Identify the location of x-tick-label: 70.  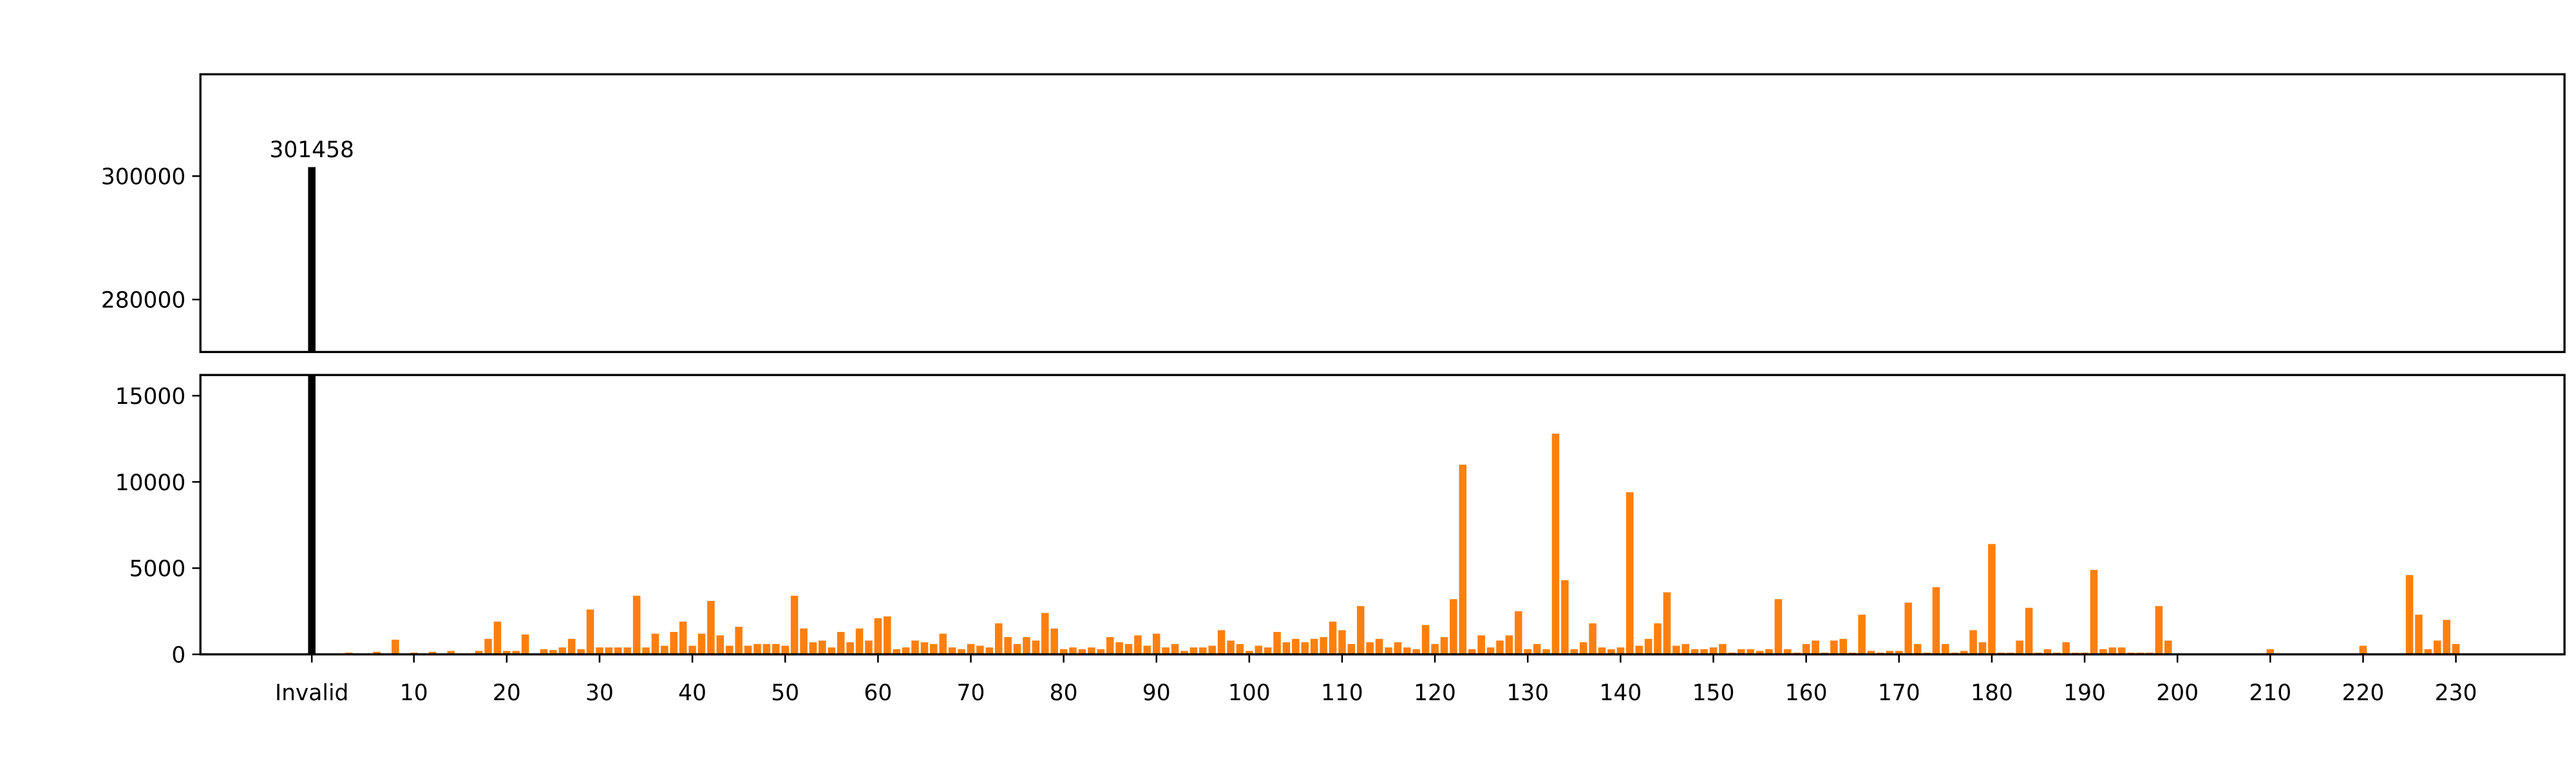
(971, 693).